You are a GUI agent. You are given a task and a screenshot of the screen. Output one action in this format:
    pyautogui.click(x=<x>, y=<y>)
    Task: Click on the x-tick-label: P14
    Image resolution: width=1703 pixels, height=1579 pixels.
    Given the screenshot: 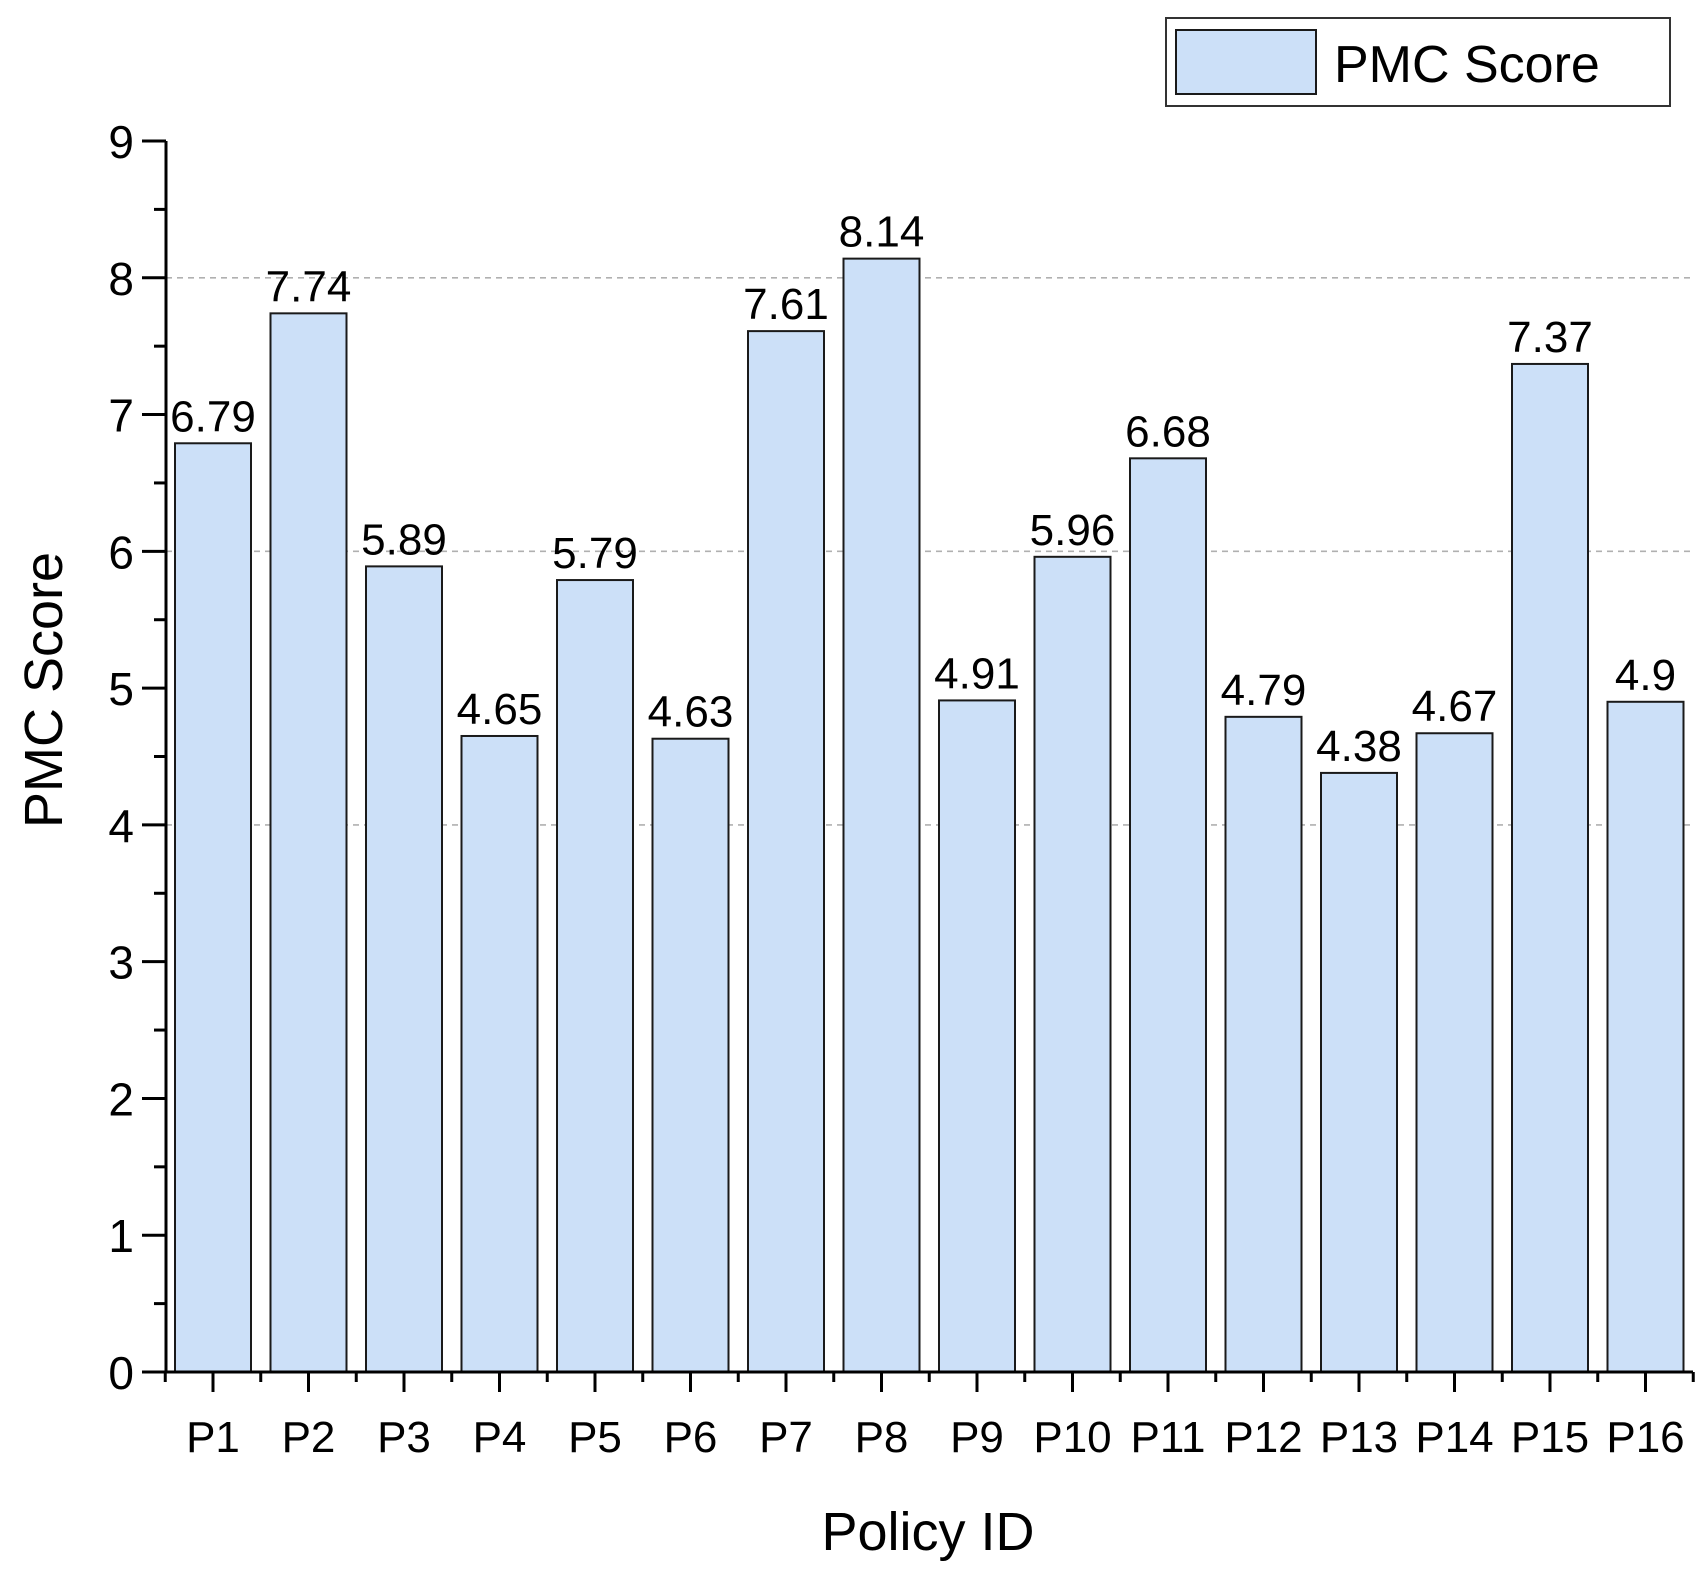 What is the action you would take?
    pyautogui.click(x=1454, y=1437)
    